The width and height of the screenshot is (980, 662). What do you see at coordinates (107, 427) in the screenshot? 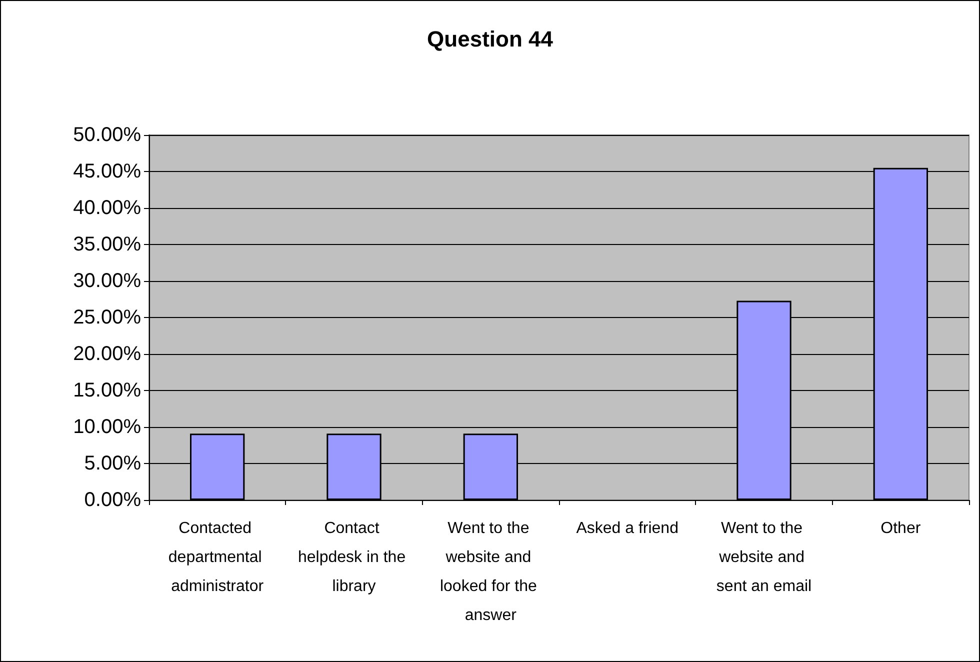
I see `y-tick-label: 10.00%` at bounding box center [107, 427].